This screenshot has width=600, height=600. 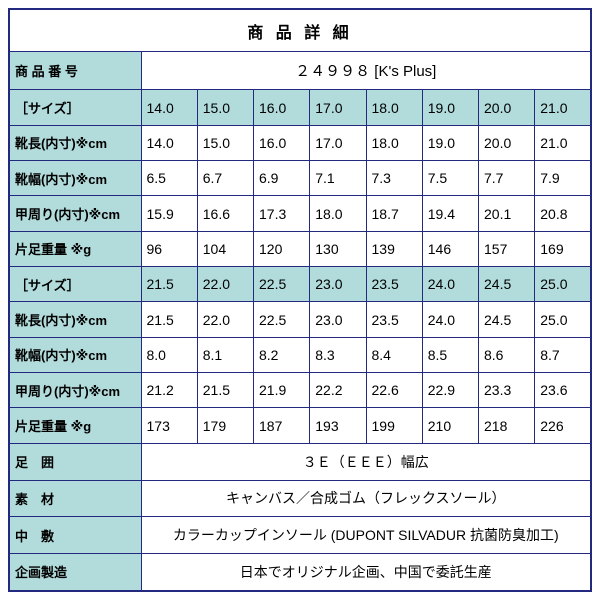 I want to click on foot-width-row: 足 囲 ３Ｅ（ＥＥＥ）幅広, so click(x=300, y=461).